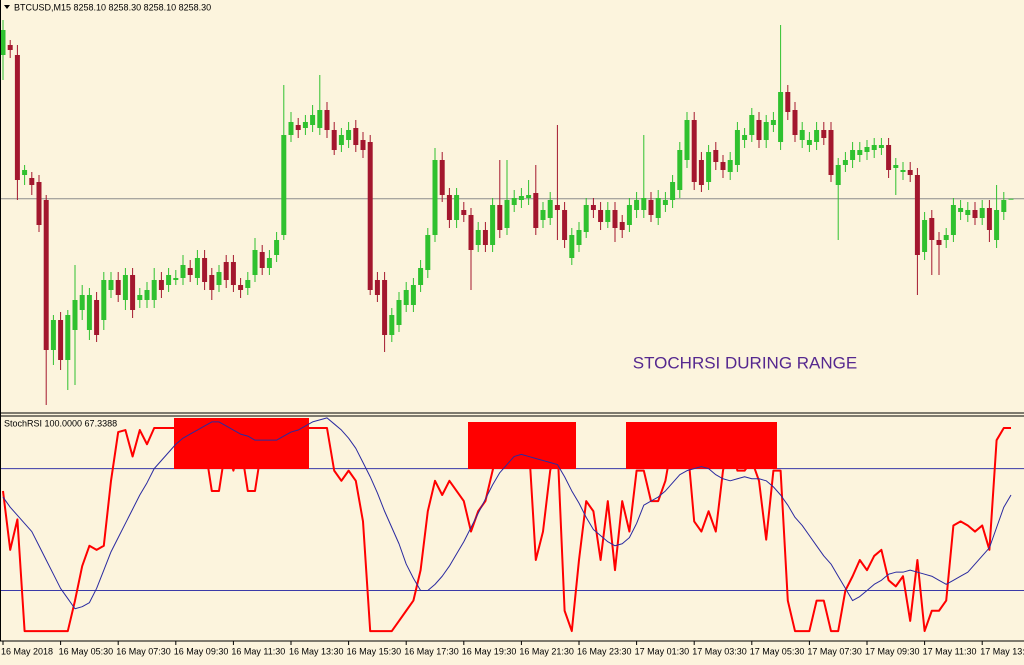 This screenshot has width=1024, height=665. Describe the element at coordinates (316, 651) in the screenshot. I see `x-tick-label: 16 May 13:30` at that location.